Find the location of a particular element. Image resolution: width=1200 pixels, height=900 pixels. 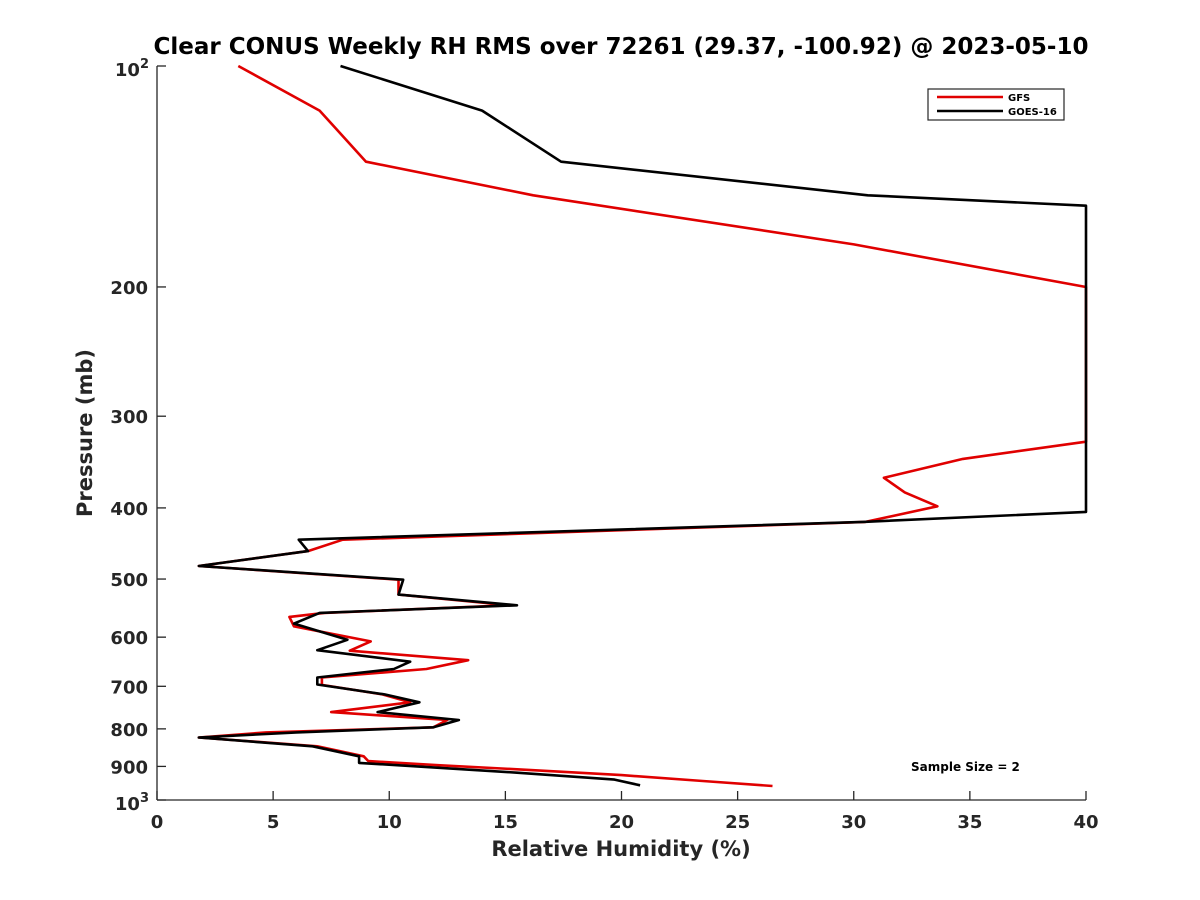

legend: GFS GOES-16 is located at coordinates (996, 104).